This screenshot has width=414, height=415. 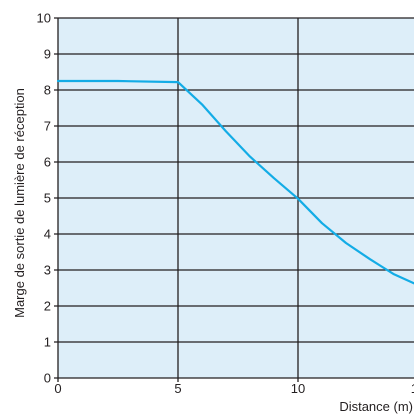 What do you see at coordinates (47, 54) in the screenshot?
I see `y-tick-label: 9` at bounding box center [47, 54].